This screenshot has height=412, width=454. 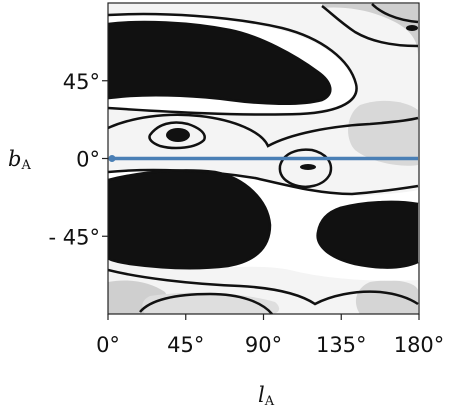 I want to click on x-tick-label: 135°, so click(x=341, y=345).